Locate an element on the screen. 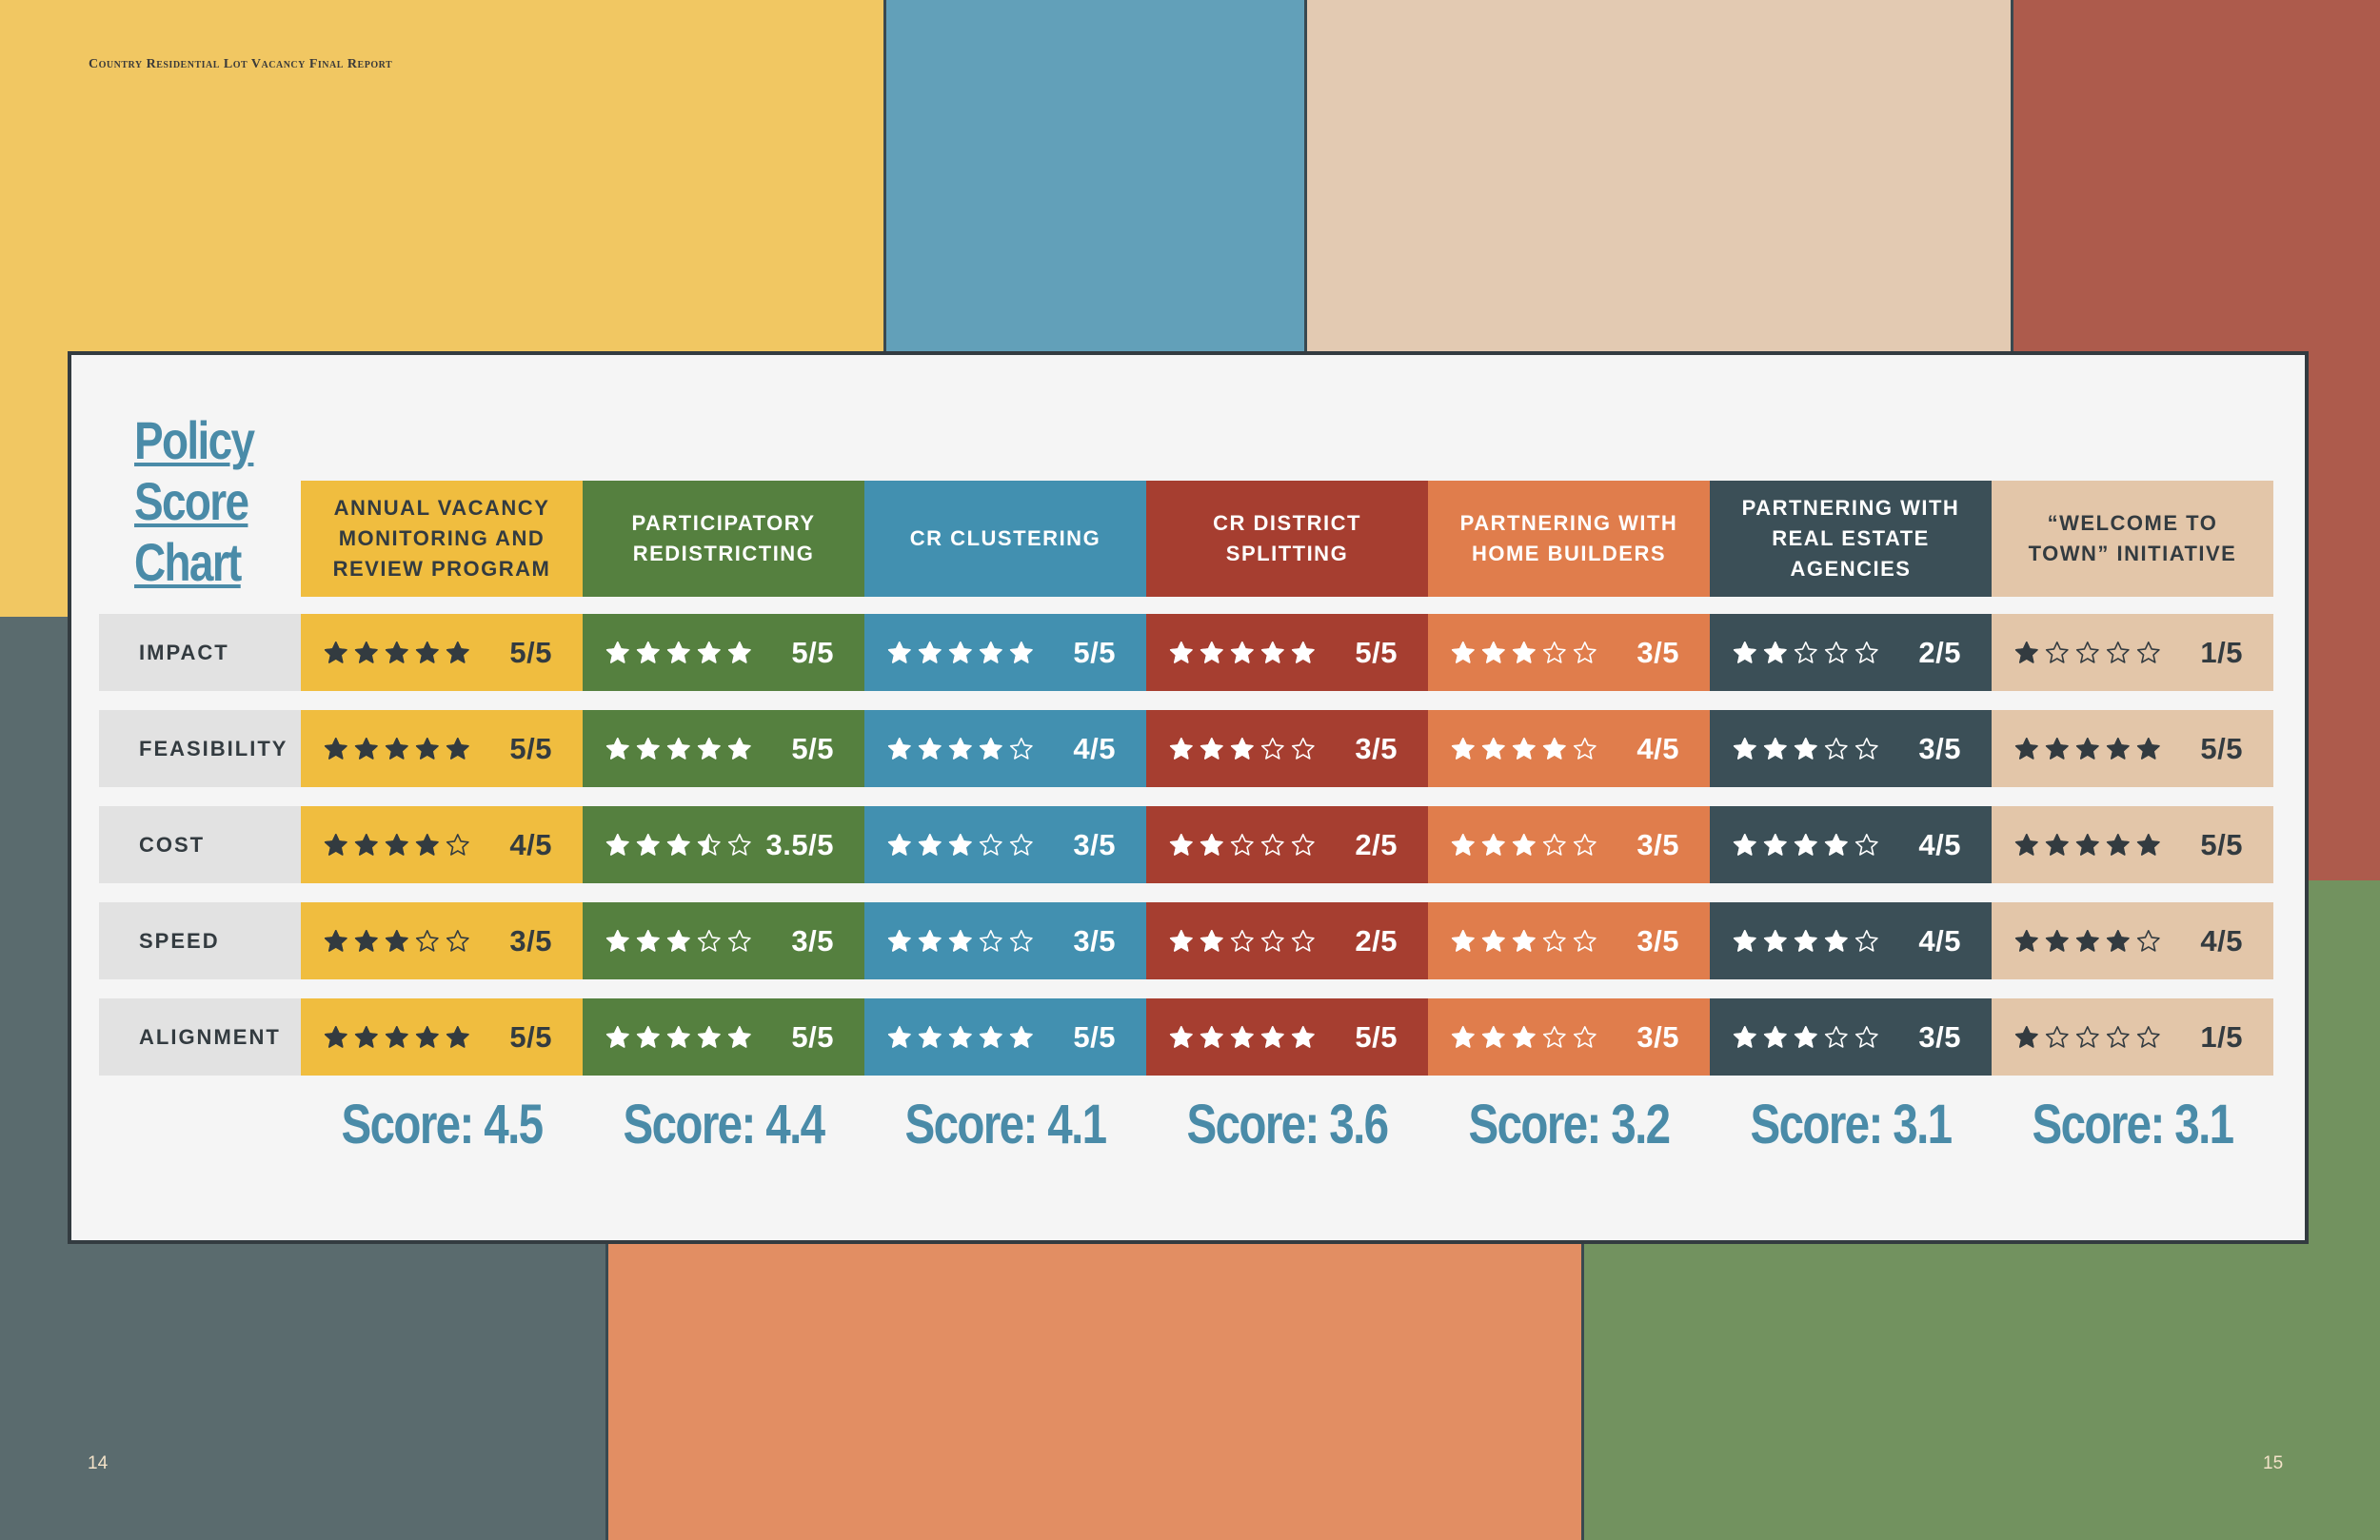  column-header: PARTNERING WITH HOME BUILDERS is located at coordinates (1569, 539).